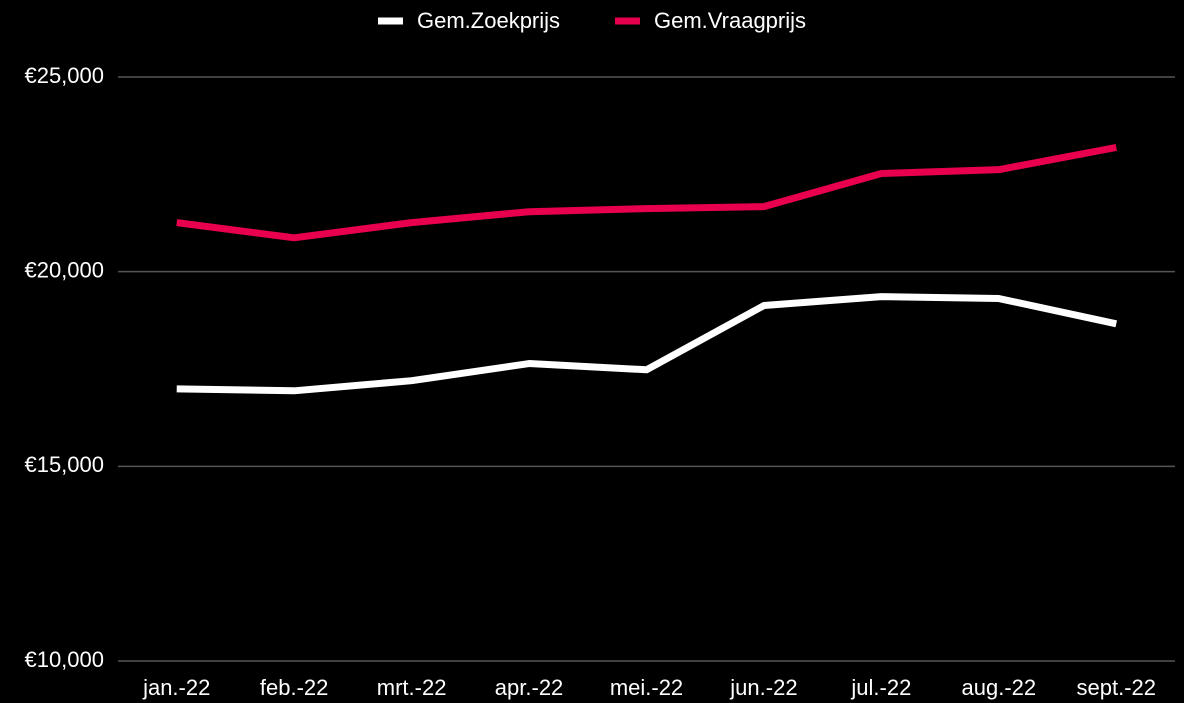  What do you see at coordinates (646, 687) in the screenshot?
I see `x-tick-label: mei.-22` at bounding box center [646, 687].